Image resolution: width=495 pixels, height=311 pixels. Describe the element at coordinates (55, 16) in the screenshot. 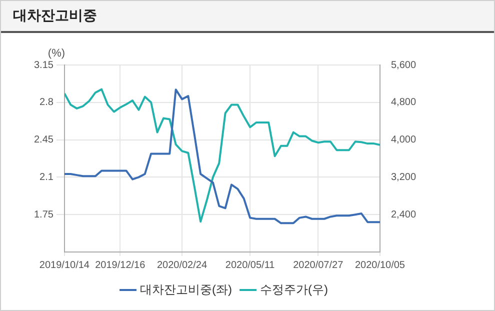

I see `chart-title: 대차잔고비중` at that location.